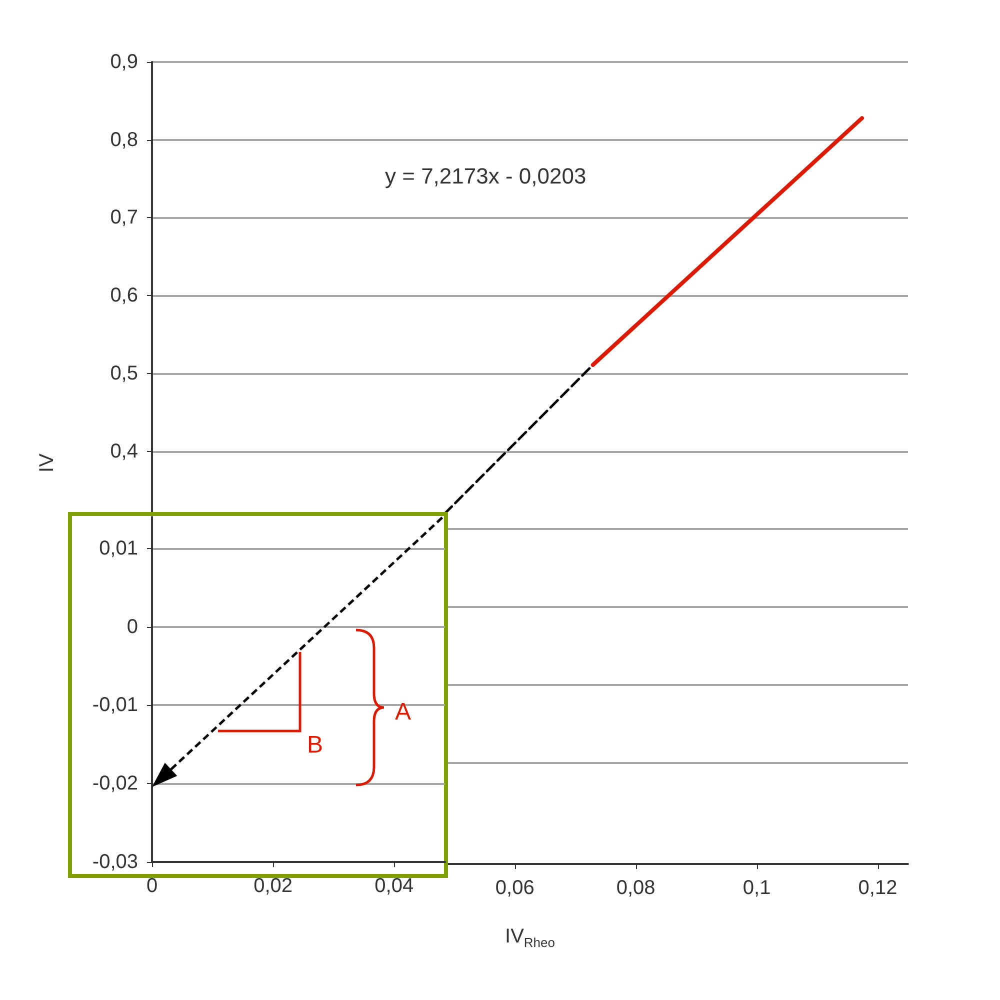  What do you see at coordinates (115, 783) in the screenshot?
I see `y-tick-label: -0,02` at bounding box center [115, 783].